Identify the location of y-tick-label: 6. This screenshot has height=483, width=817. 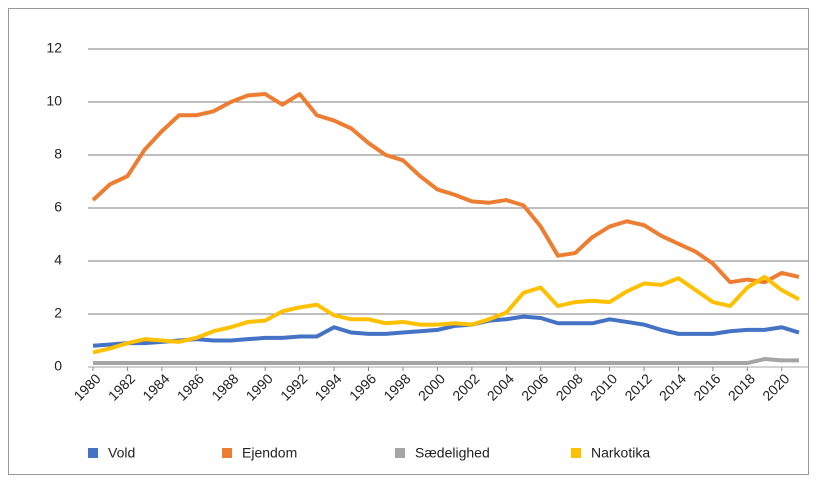
(58, 207).